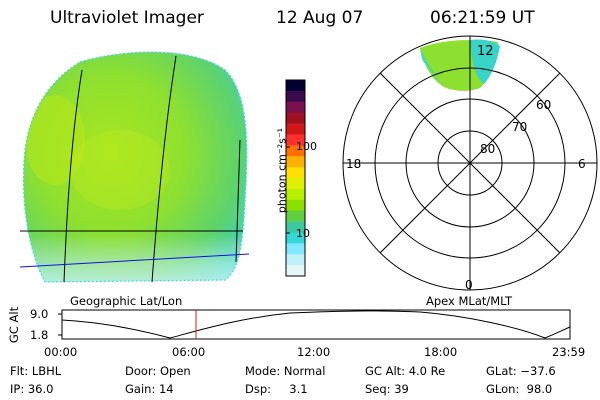 This screenshot has height=400, width=600. Describe the element at coordinates (276, 389) in the screenshot. I see `dsp-info: Dsp: 3.1` at that location.